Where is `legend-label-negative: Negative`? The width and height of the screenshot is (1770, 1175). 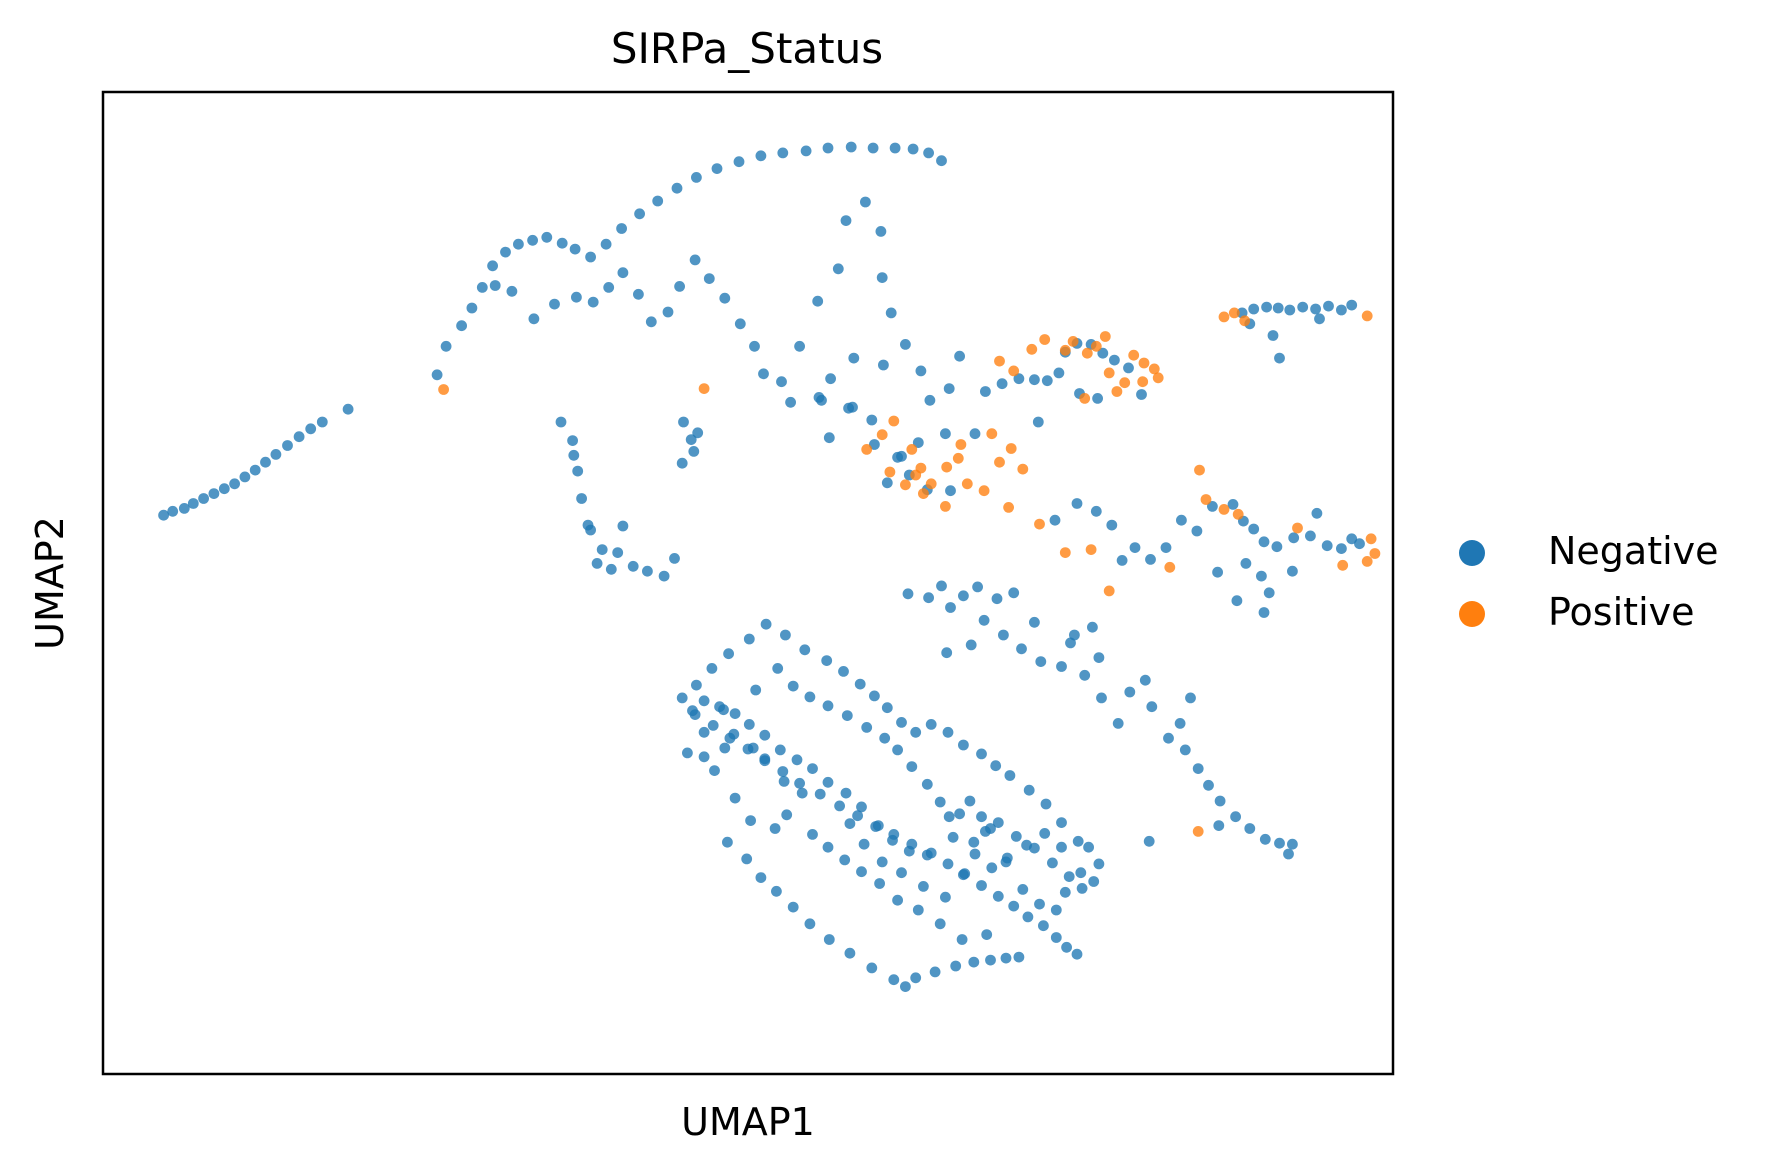 legend-label-negative: Negative is located at coordinates (1633, 551).